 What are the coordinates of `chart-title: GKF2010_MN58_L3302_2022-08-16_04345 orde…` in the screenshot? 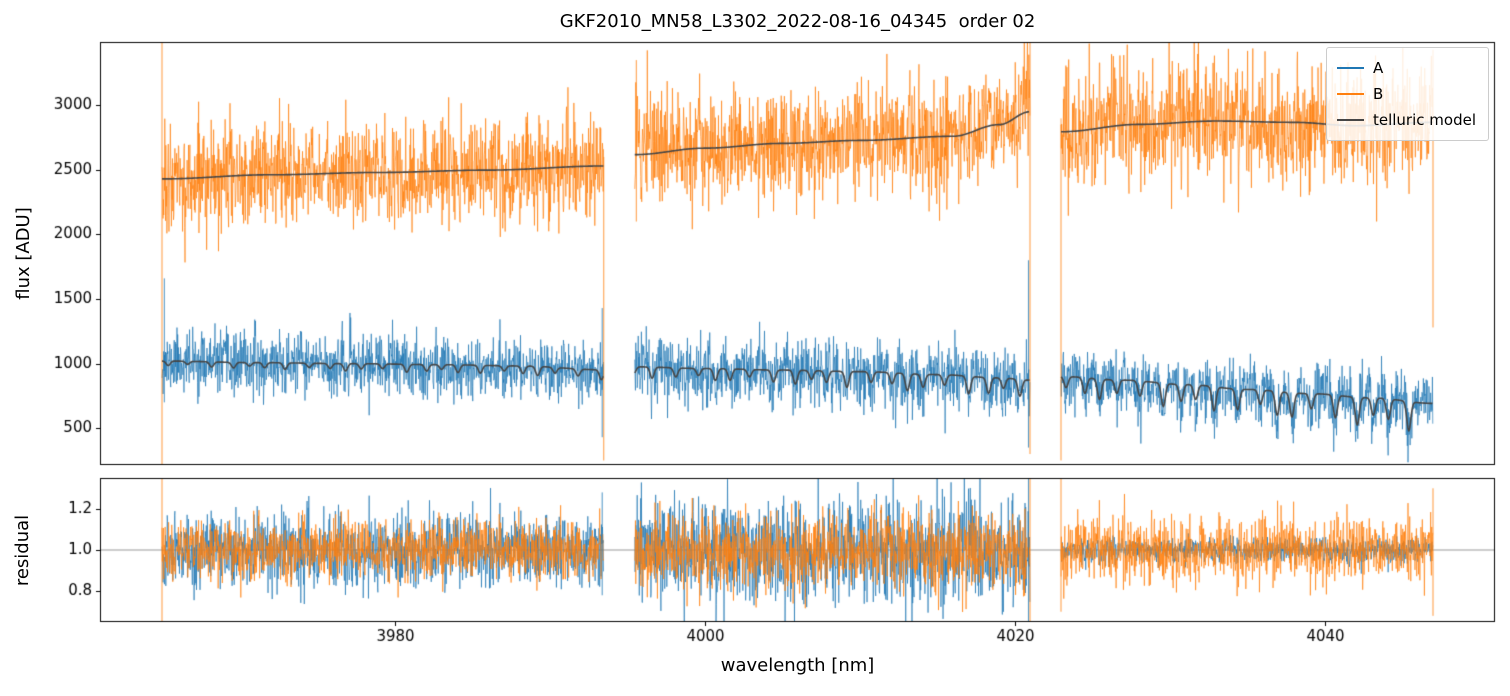 It's located at (797, 21).